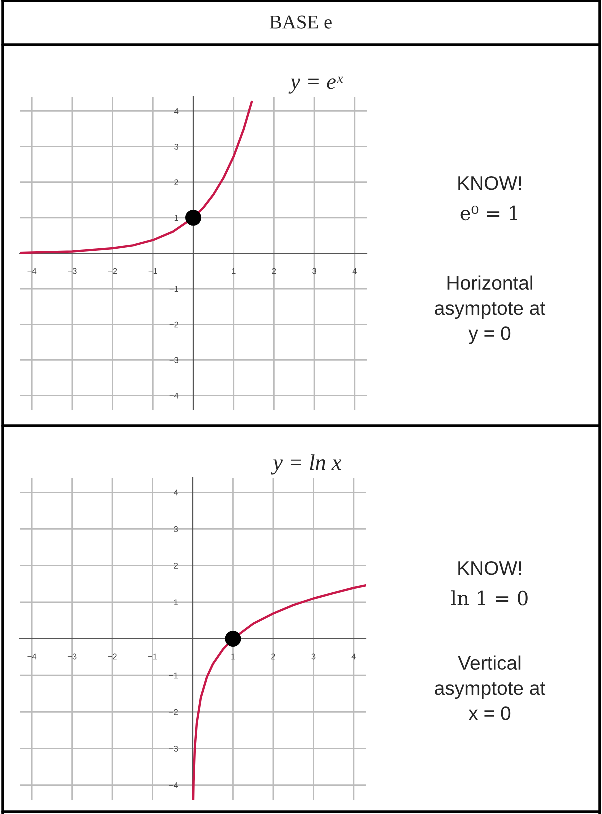 This screenshot has width=602, height=814. What do you see at coordinates (490, 688) in the screenshot?
I see `text: Vertical asymptote at x = 0` at bounding box center [490, 688].